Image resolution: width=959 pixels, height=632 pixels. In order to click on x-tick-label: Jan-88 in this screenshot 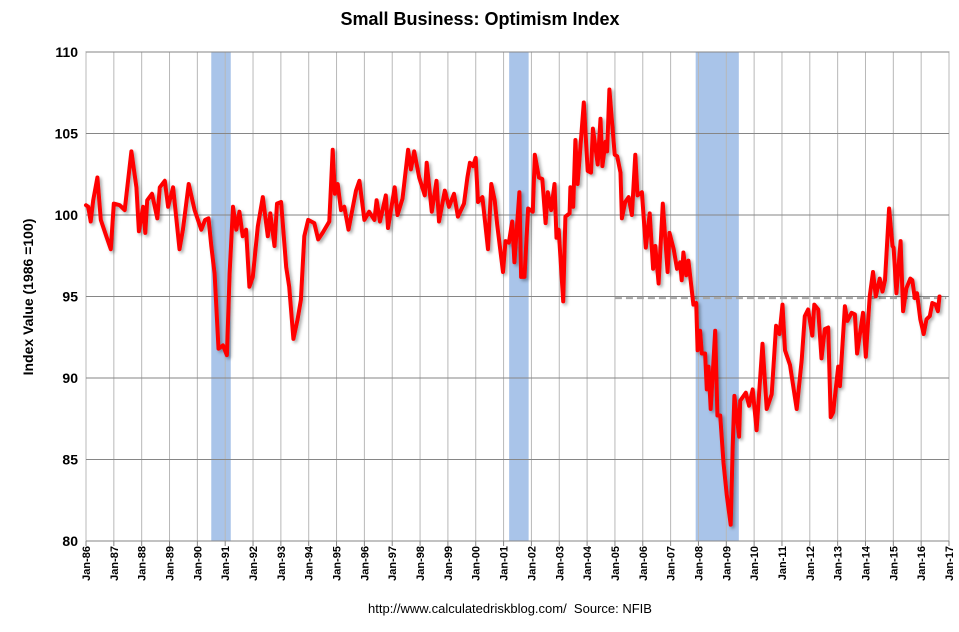, I will do `click(143, 563)`.